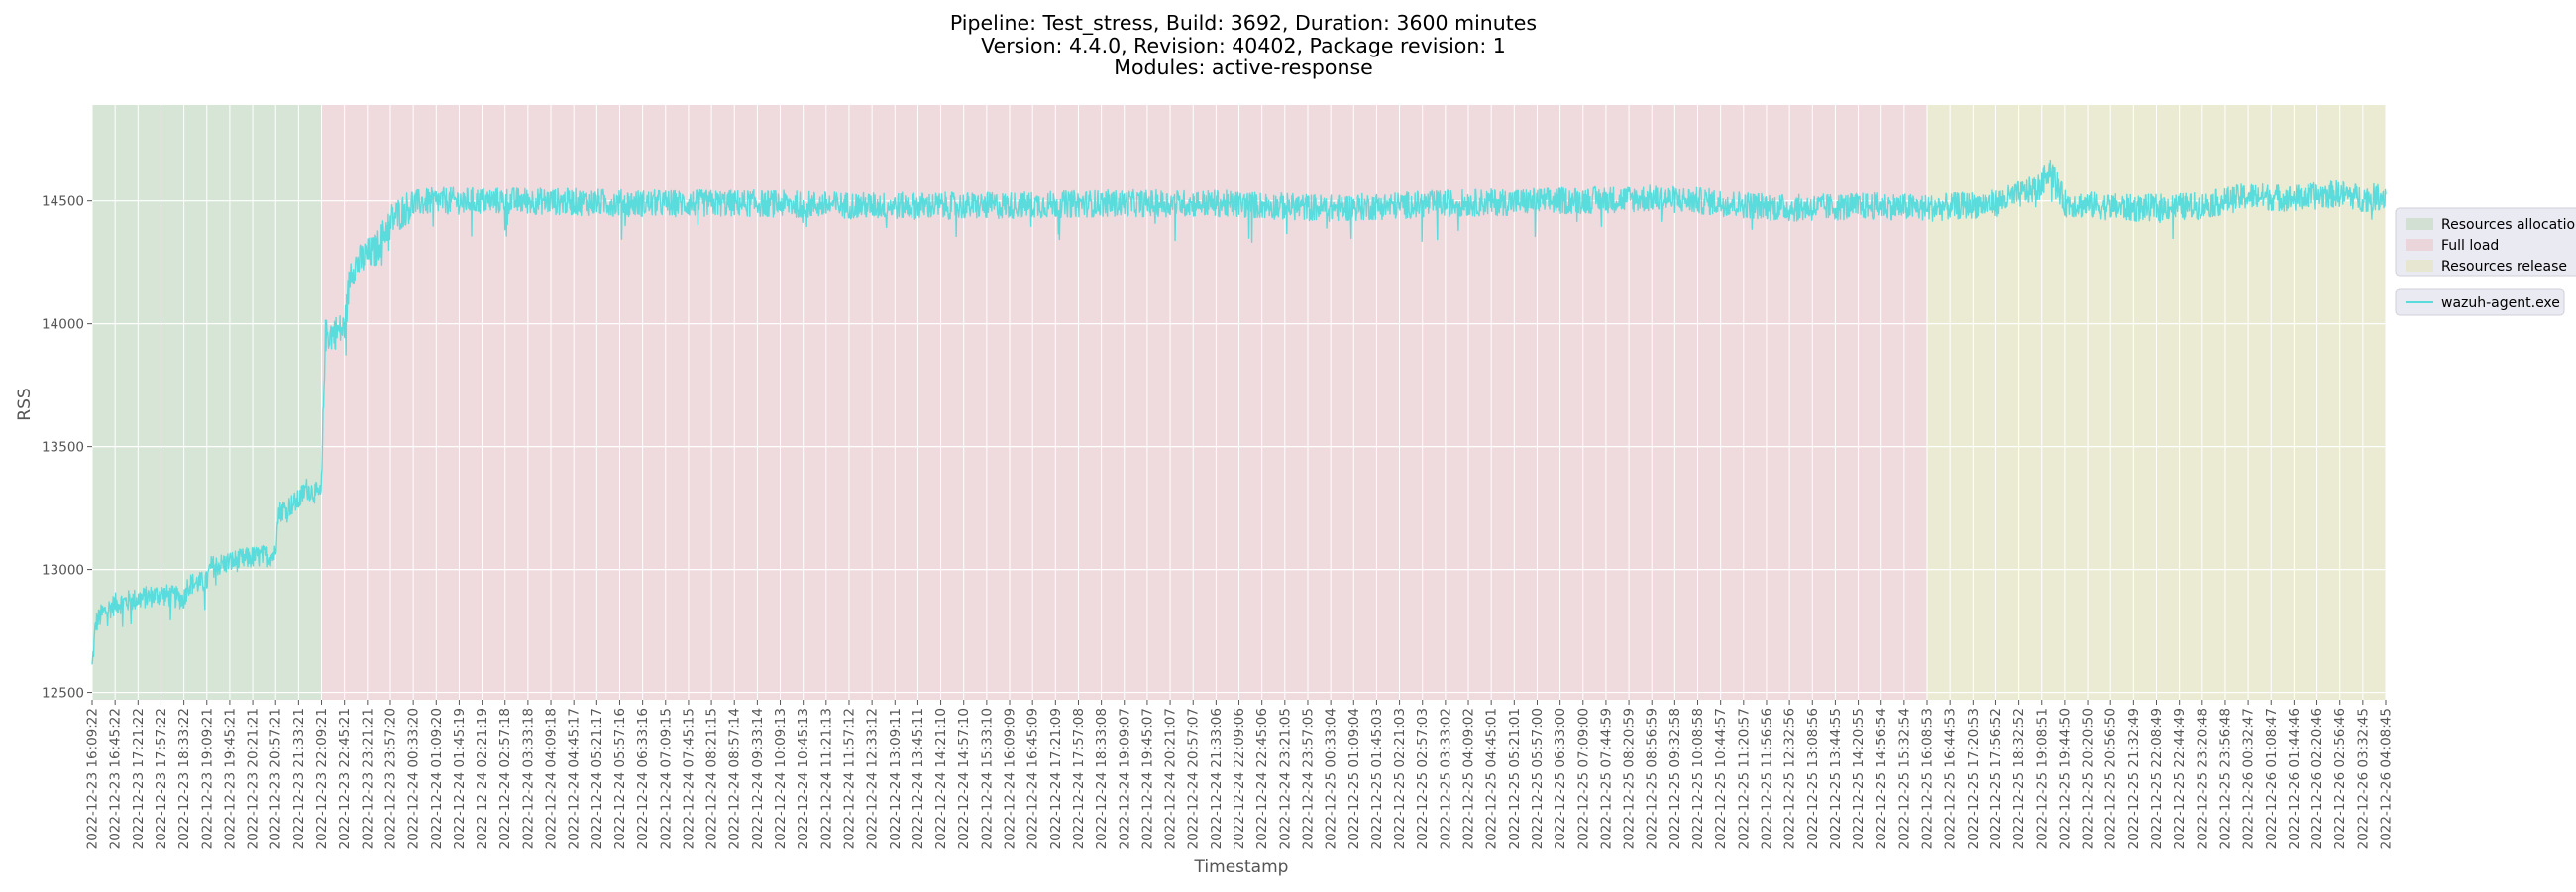 The height and width of the screenshot is (892, 2576). I want to click on legend-label: Resources allocation, so click(2508, 225).